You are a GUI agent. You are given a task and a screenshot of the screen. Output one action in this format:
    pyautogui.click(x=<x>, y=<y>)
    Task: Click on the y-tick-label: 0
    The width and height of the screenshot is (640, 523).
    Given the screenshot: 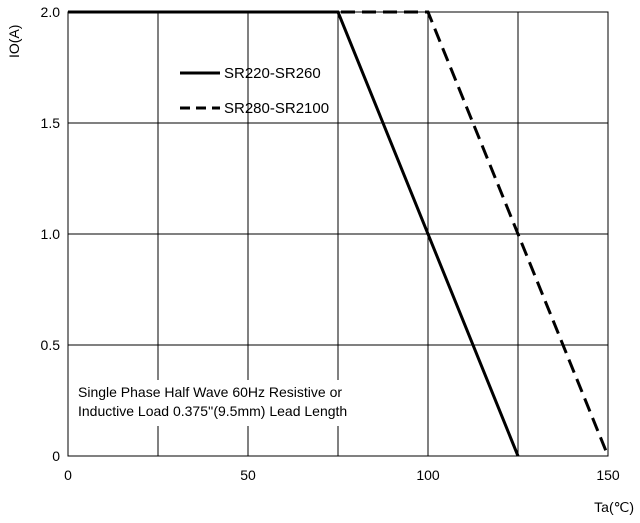 What is the action you would take?
    pyautogui.click(x=56, y=456)
    